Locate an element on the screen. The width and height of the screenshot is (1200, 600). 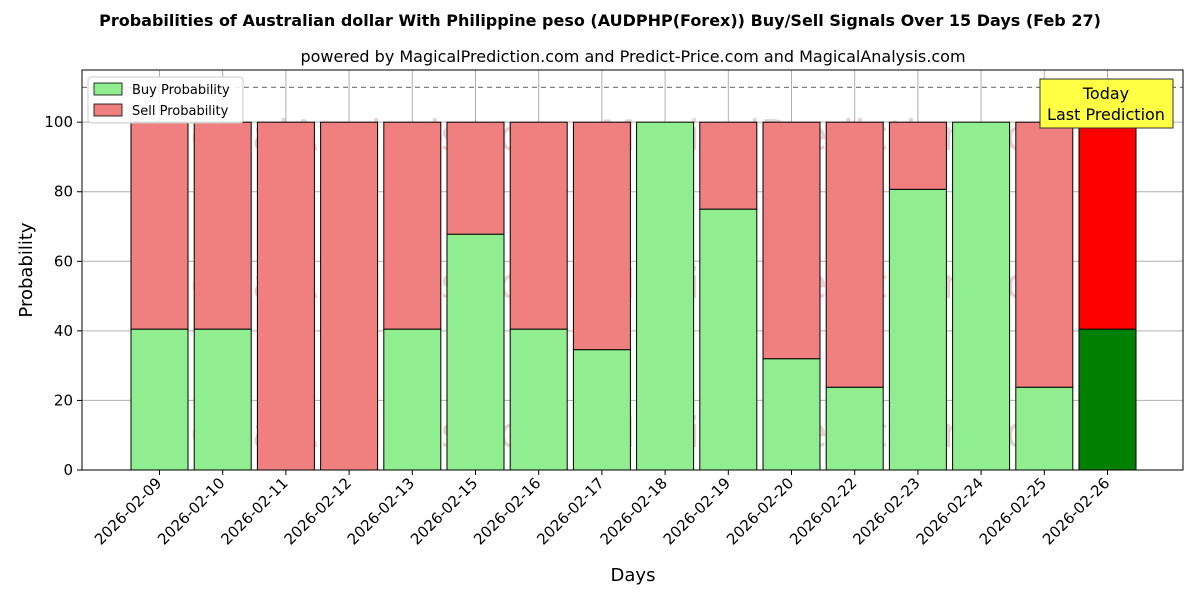
today-annotation: Today Last Prediction is located at coordinates (1106, 103).